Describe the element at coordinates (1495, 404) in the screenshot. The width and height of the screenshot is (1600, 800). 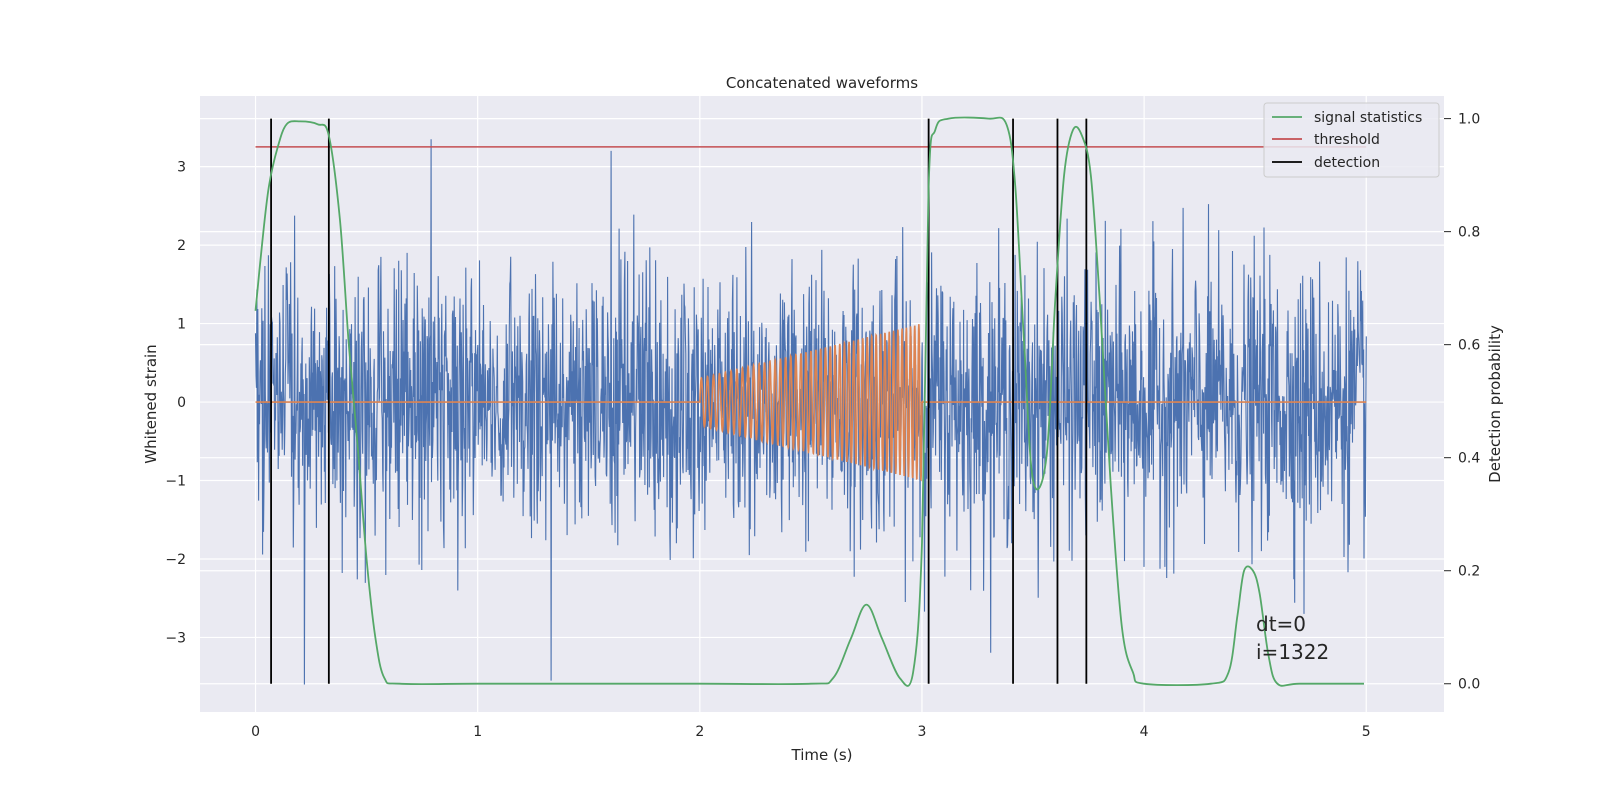
I see `y-axis-right-label: Detection probability` at that location.